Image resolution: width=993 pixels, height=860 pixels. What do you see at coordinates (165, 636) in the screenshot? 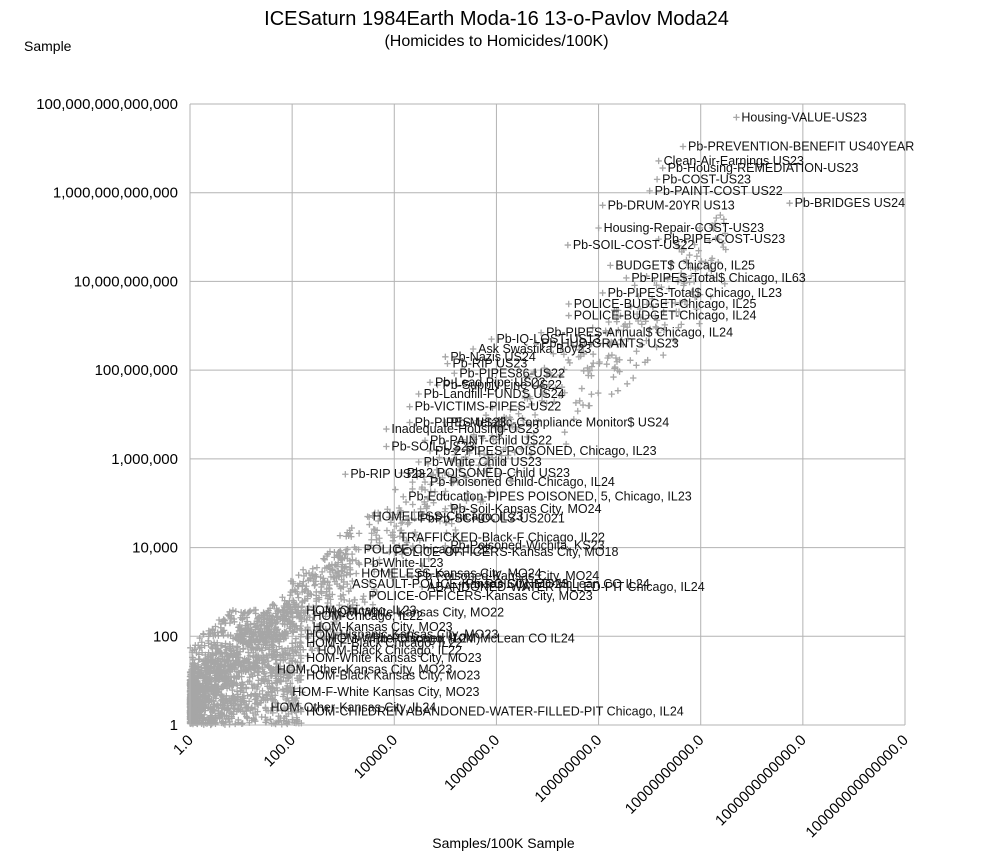
I see `y-tick-label: 100` at bounding box center [165, 636].